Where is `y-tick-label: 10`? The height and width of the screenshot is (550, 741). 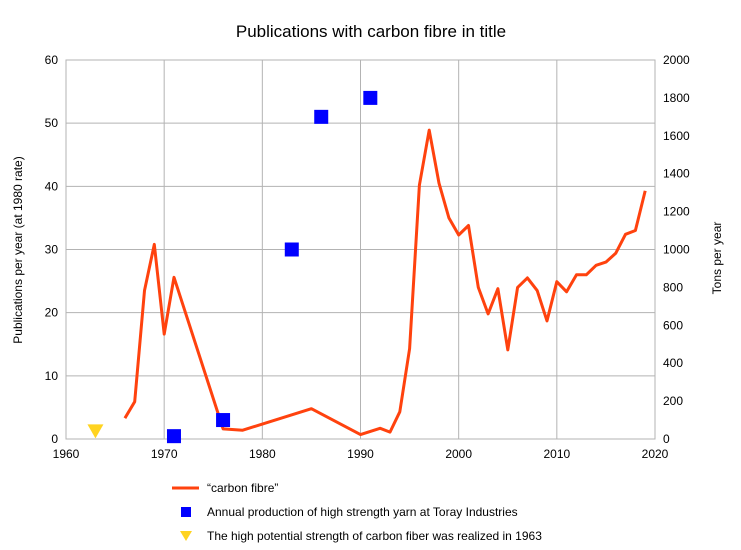
y-tick-label: 10 is located at coordinates (52, 376).